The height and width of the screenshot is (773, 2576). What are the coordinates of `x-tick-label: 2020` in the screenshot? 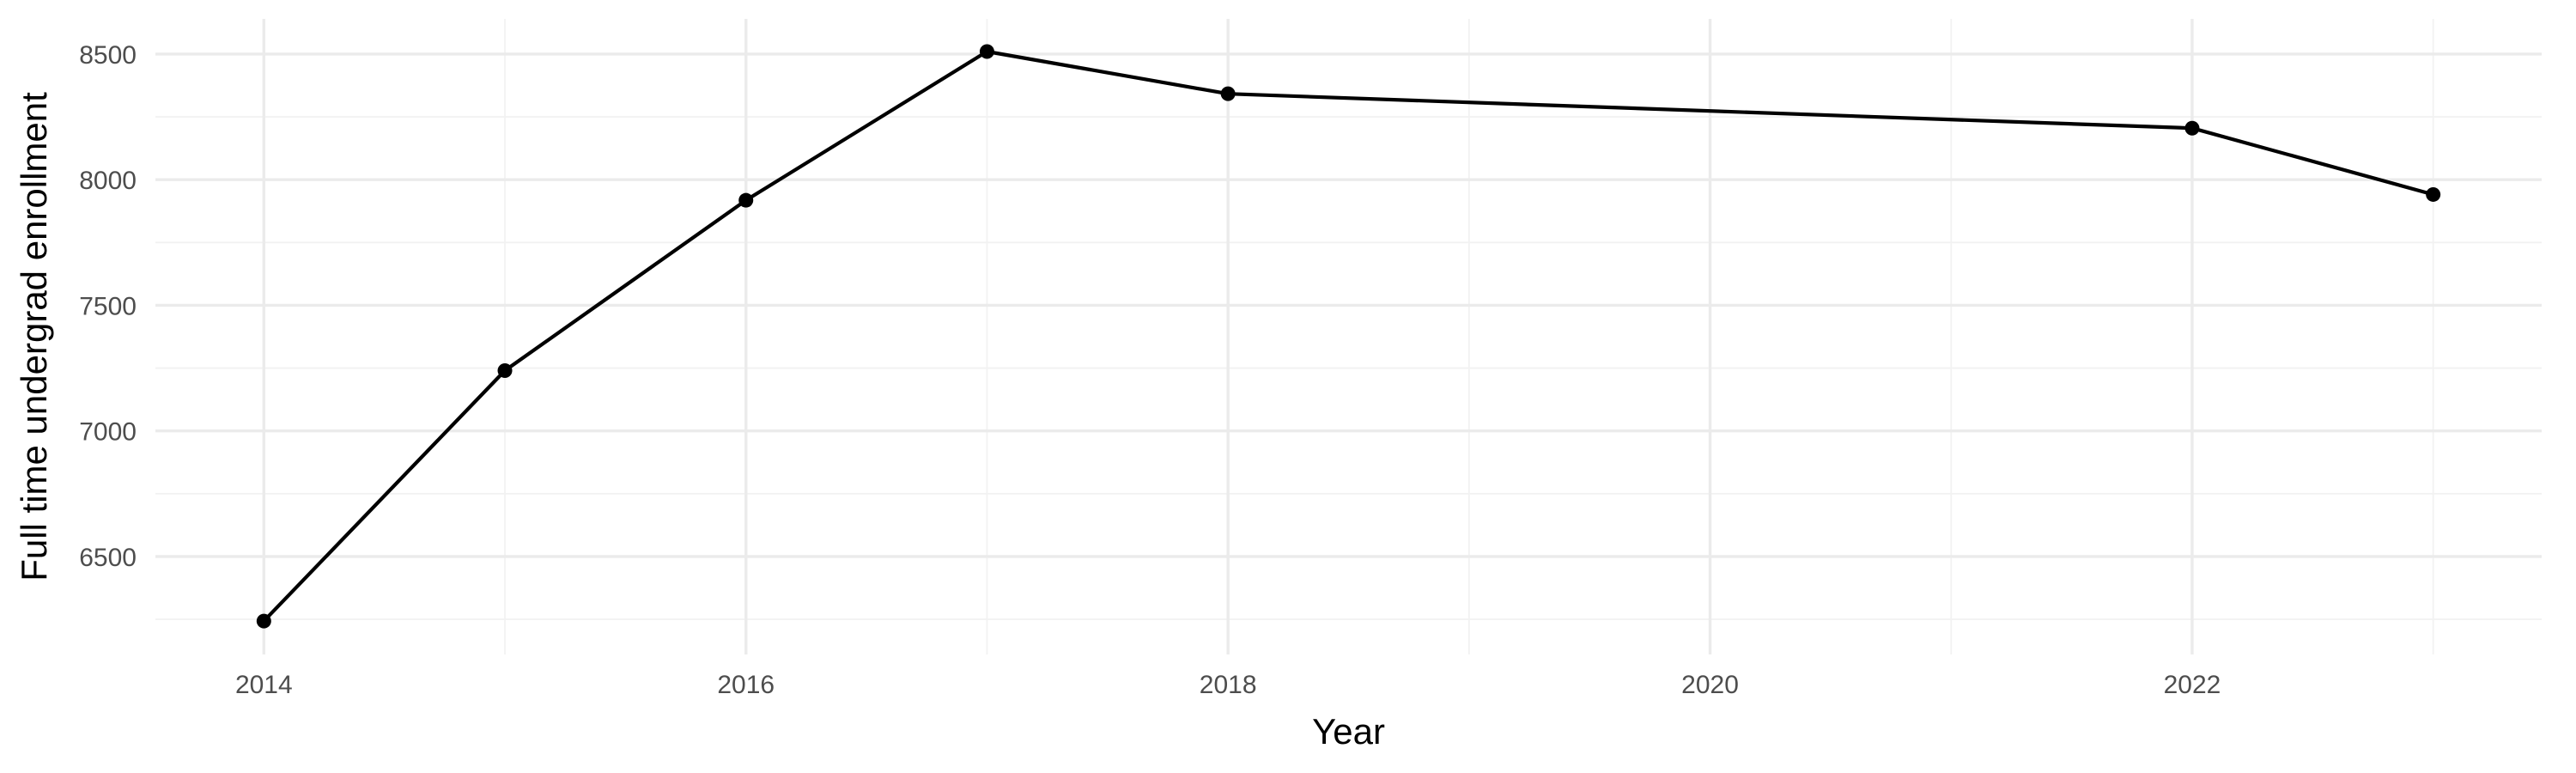 It's located at (1710, 685).